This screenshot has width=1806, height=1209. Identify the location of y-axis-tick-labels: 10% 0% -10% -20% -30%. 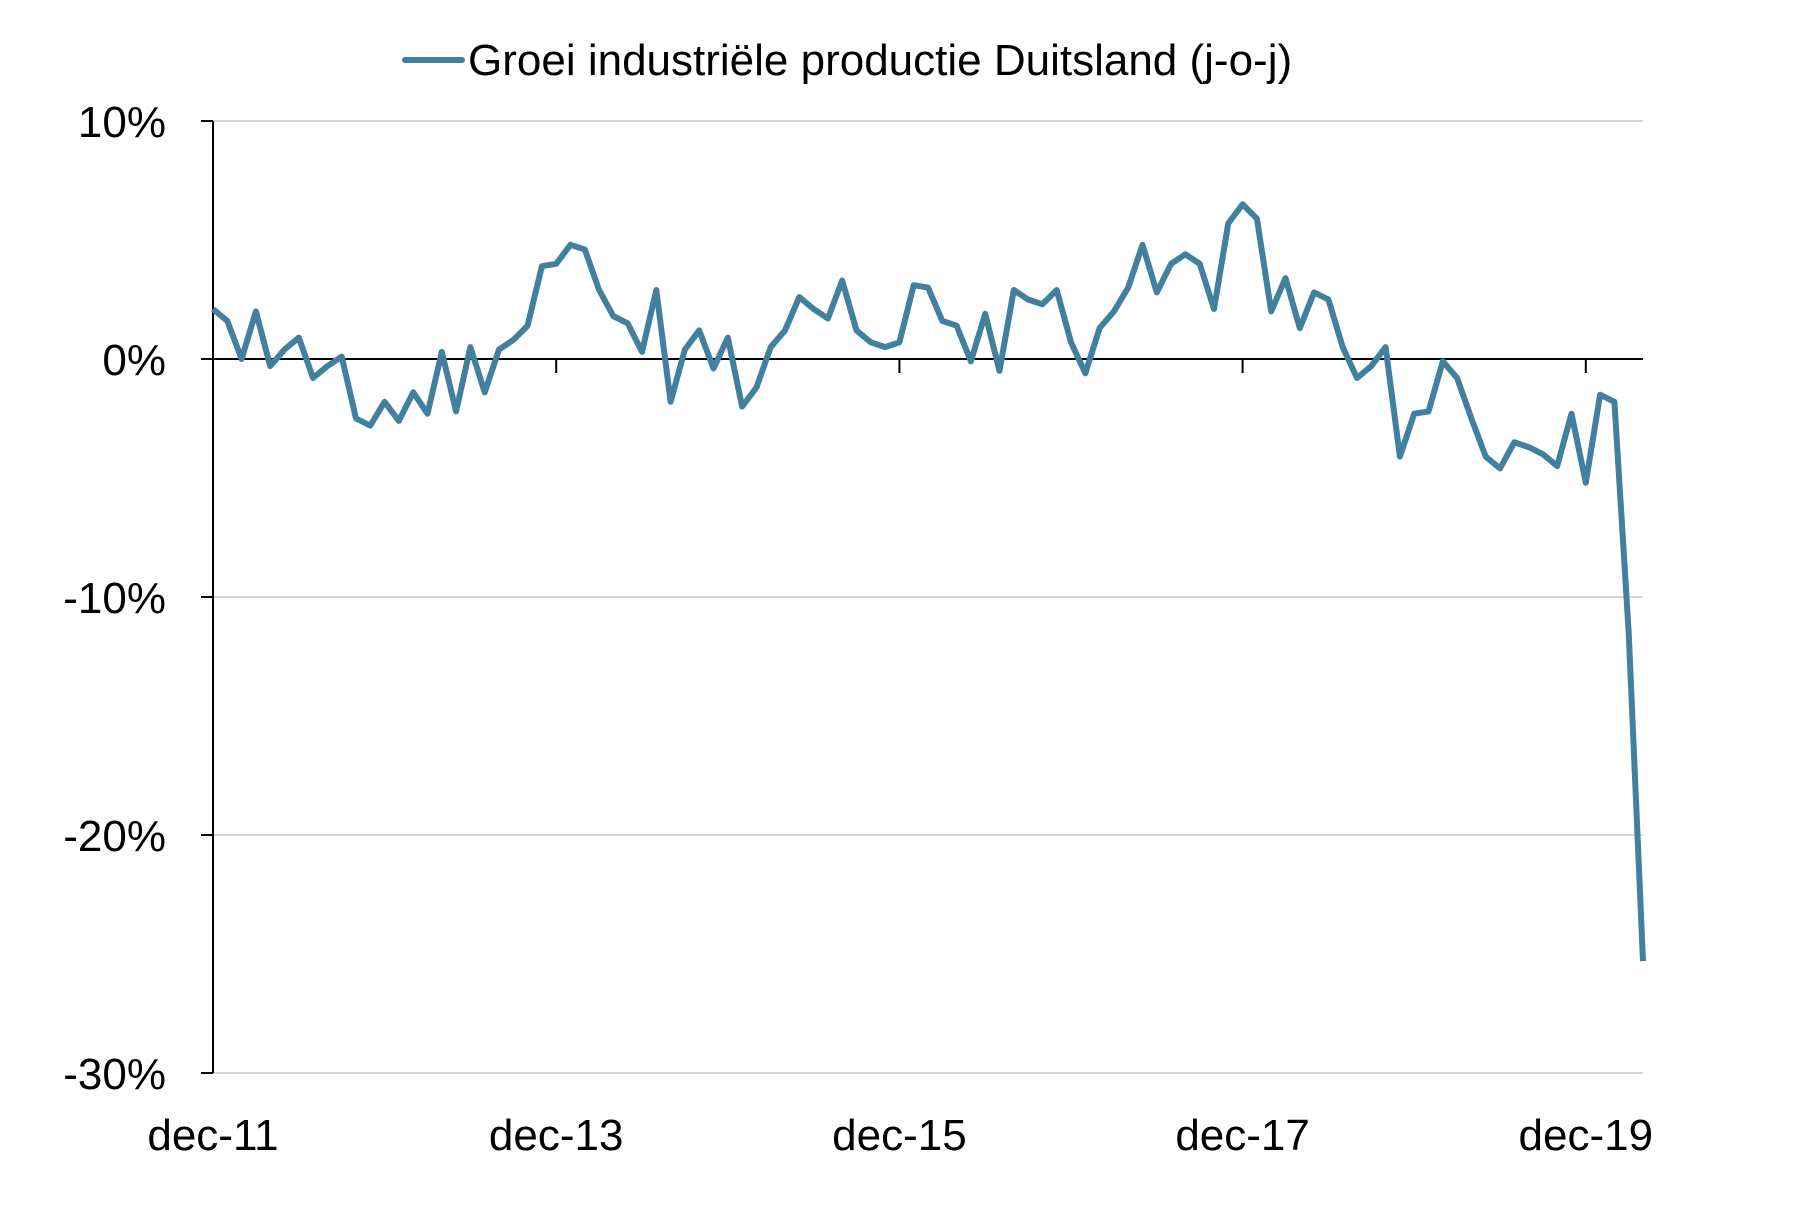
(114, 598).